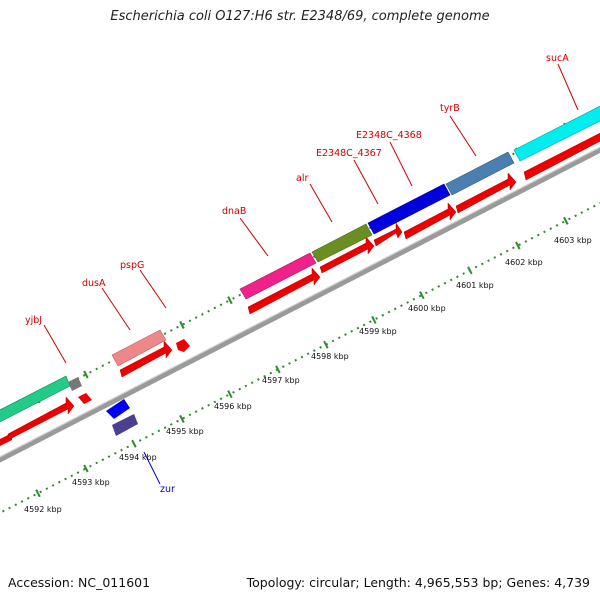  Describe the element at coordinates (234, 211) in the screenshot. I see `gene-label: dnaB` at that location.